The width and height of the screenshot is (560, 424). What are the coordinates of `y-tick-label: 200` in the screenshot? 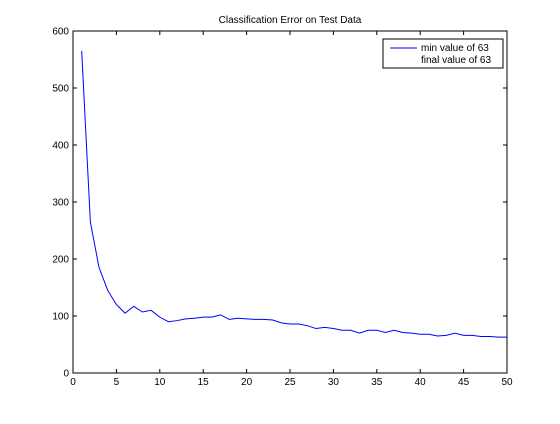 It's located at (60, 260).